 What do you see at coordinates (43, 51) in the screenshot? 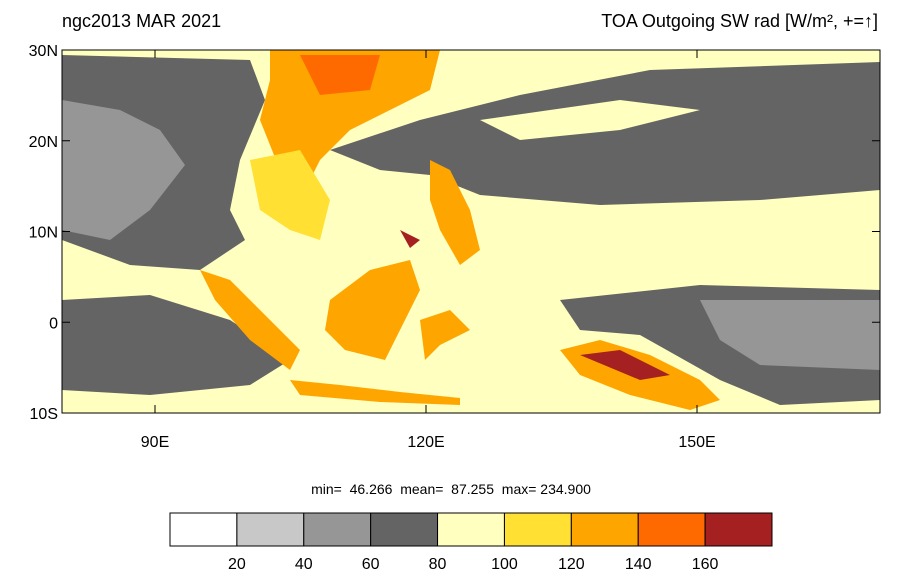
I see `lat-label: 30N` at bounding box center [43, 51].